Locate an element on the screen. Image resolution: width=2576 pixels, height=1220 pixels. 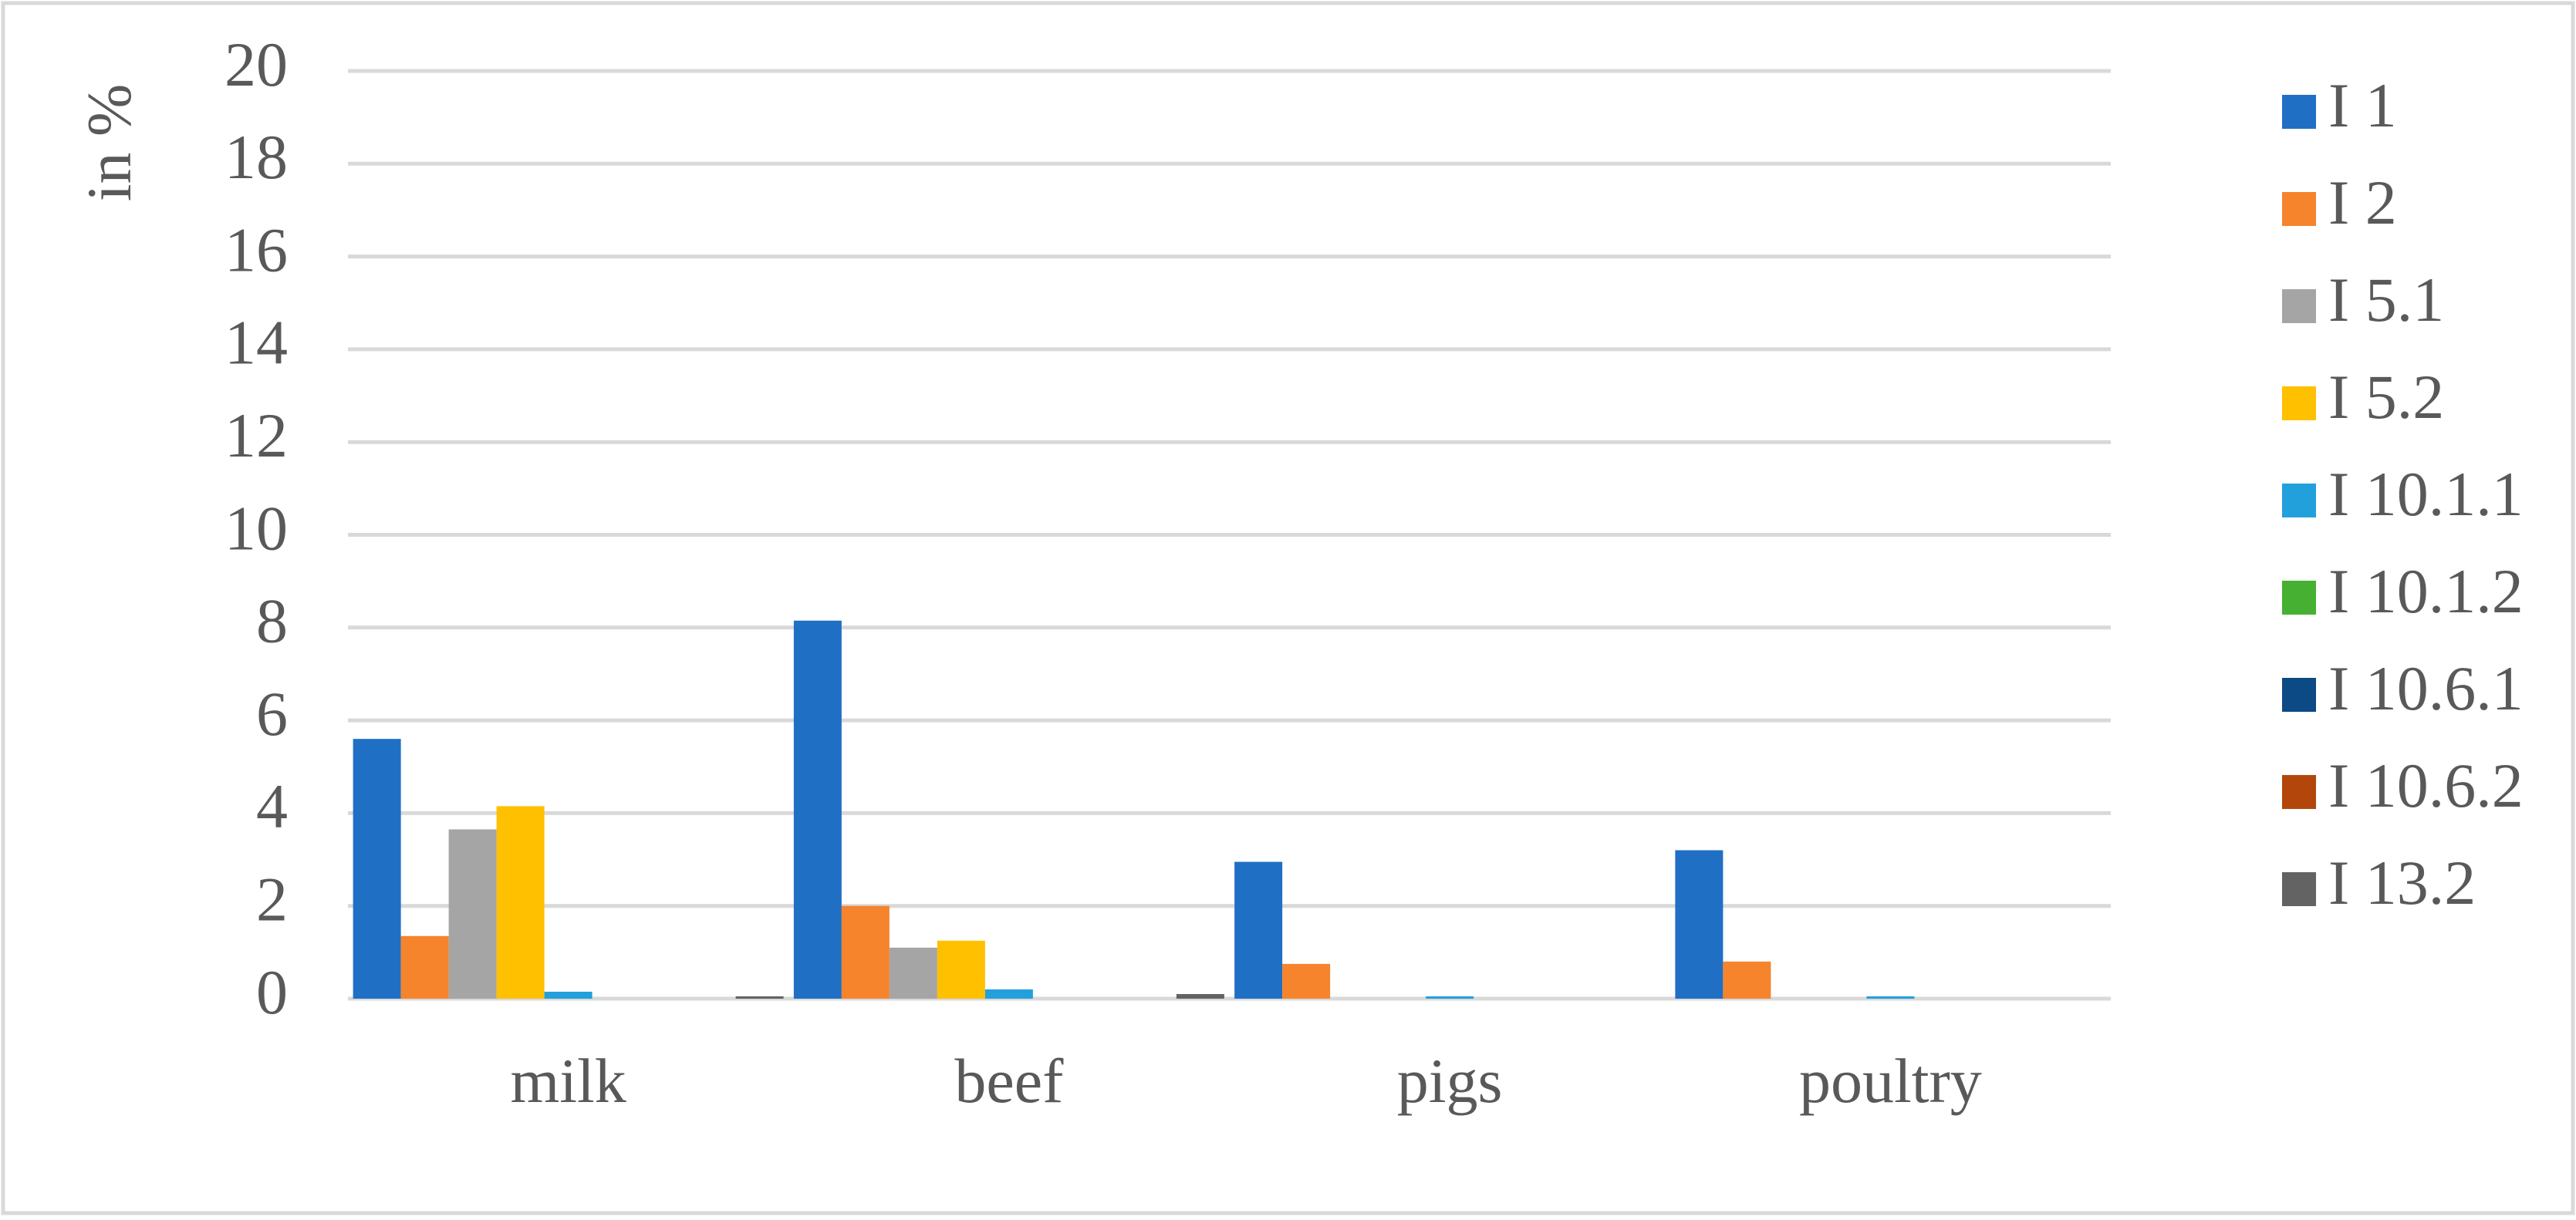
y-tick-label: 2 is located at coordinates (272, 900).